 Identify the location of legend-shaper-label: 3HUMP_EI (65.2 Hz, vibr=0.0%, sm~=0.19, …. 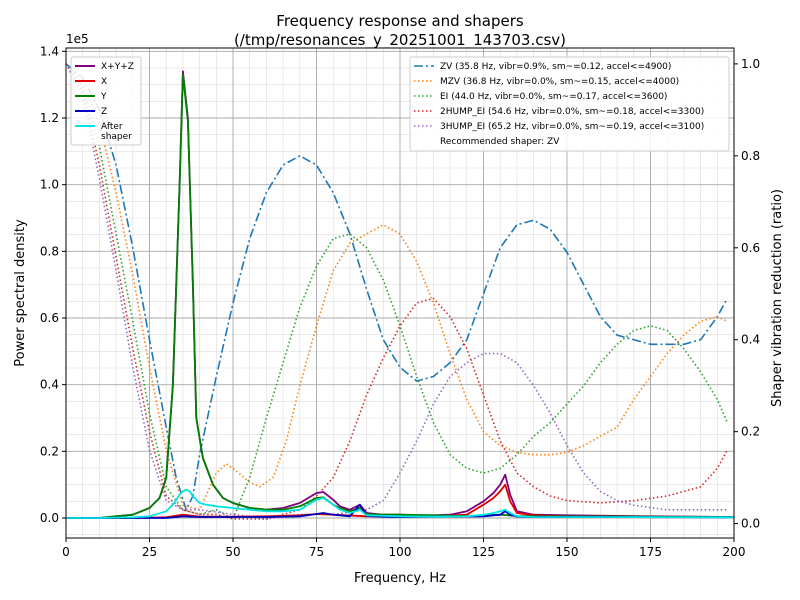
(572, 127).